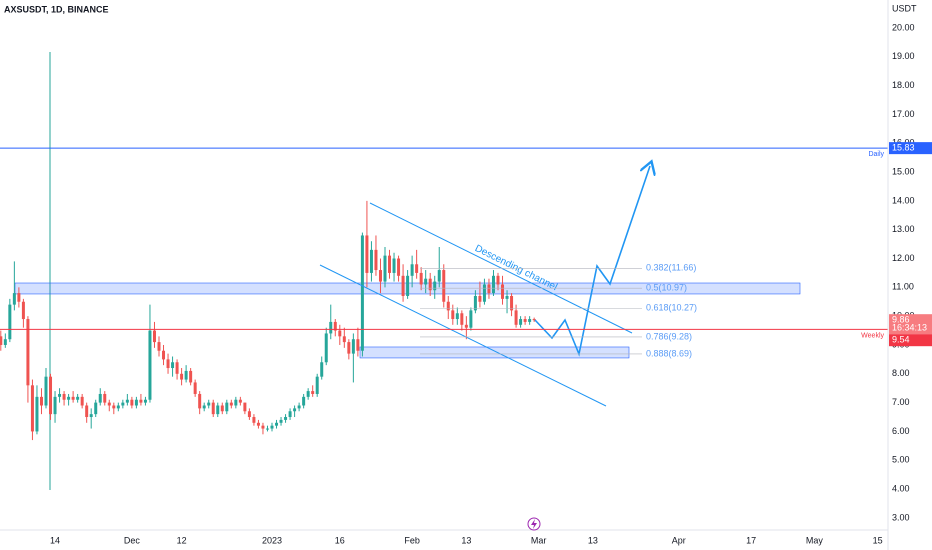 This screenshot has height=550, width=932. I want to click on zone, so click(494, 352).